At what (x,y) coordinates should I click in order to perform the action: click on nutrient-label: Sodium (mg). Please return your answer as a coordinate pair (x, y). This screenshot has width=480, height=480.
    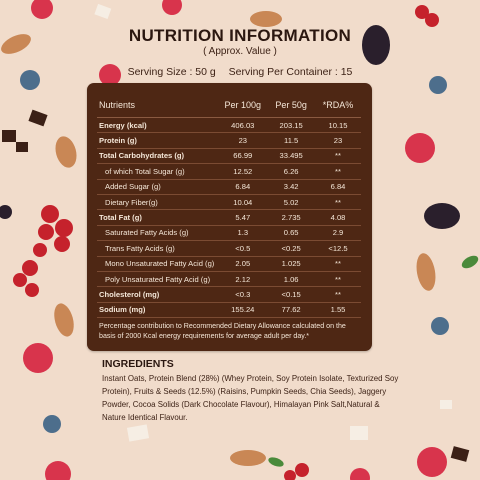
    Looking at the image, I should click on (158, 310).